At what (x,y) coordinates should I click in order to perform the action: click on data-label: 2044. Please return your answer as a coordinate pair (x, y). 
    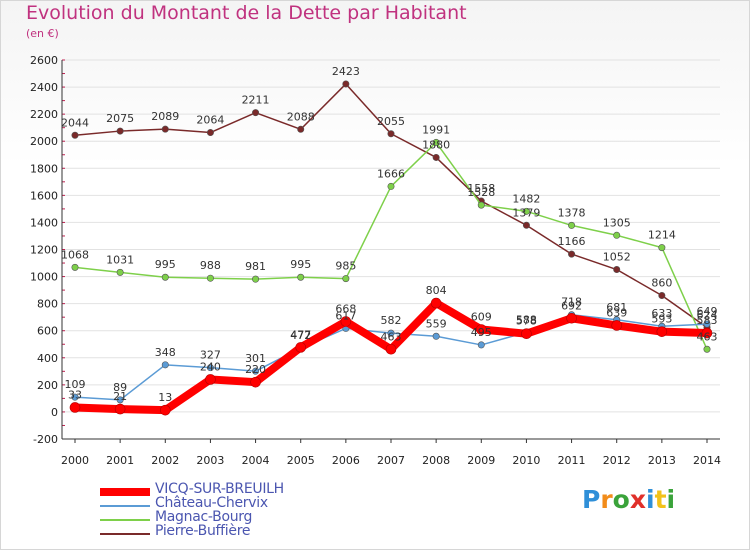
    Looking at the image, I should click on (75, 122).